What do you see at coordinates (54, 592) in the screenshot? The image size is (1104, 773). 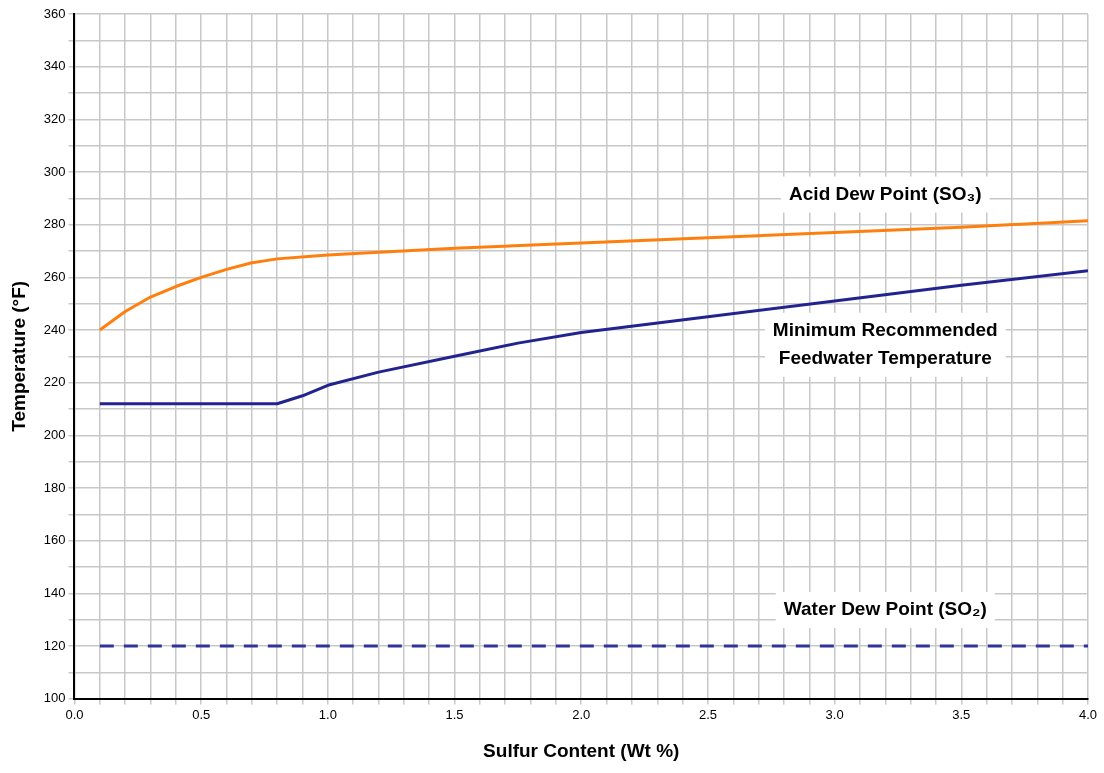 I see `y-tick-label: 140` at bounding box center [54, 592].